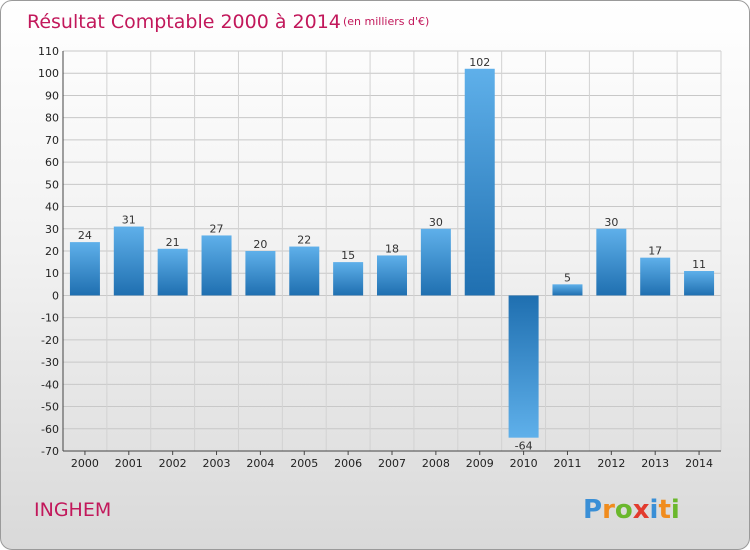 The width and height of the screenshot is (750, 550). I want to click on y-tick-label: 70, so click(52, 140).